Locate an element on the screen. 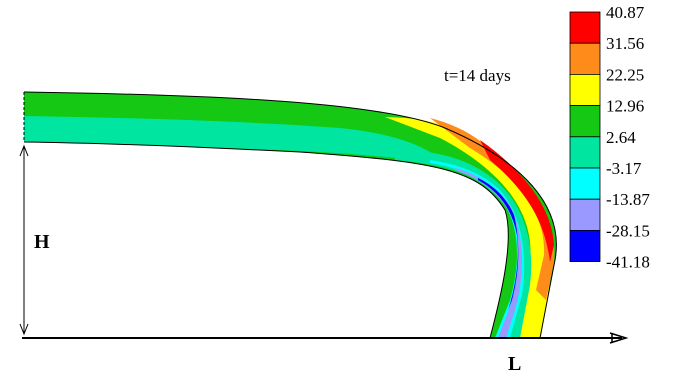 Image resolution: width=684 pixels, height=374 pixels. legend-label: -13.87 is located at coordinates (628, 199).